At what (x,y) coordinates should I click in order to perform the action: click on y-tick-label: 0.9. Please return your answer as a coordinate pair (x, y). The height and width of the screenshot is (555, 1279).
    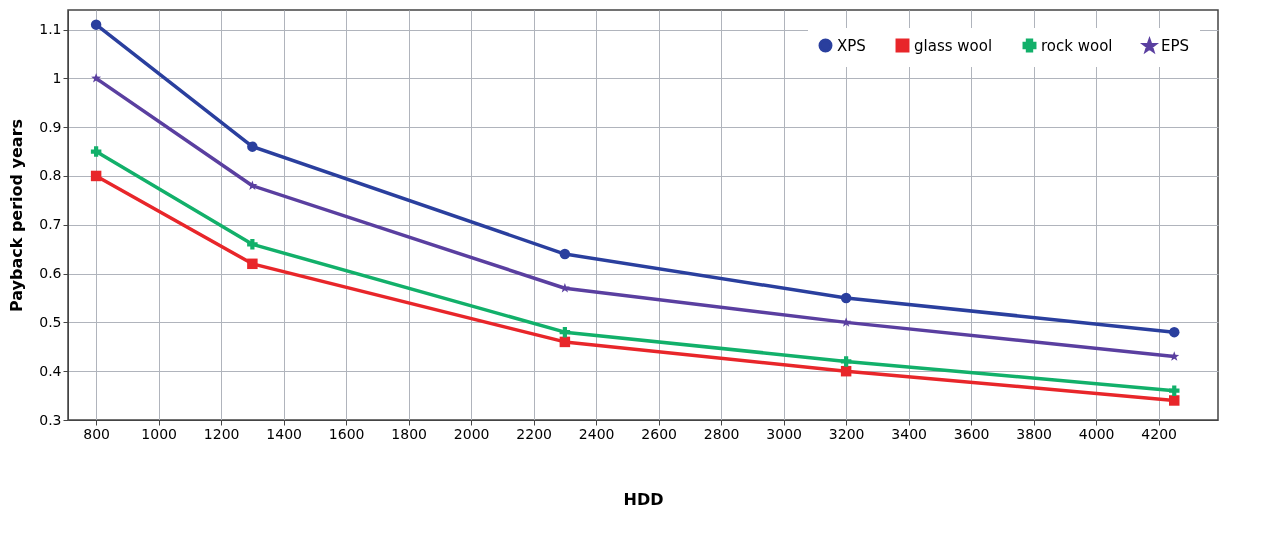
    Looking at the image, I should click on (50, 126).